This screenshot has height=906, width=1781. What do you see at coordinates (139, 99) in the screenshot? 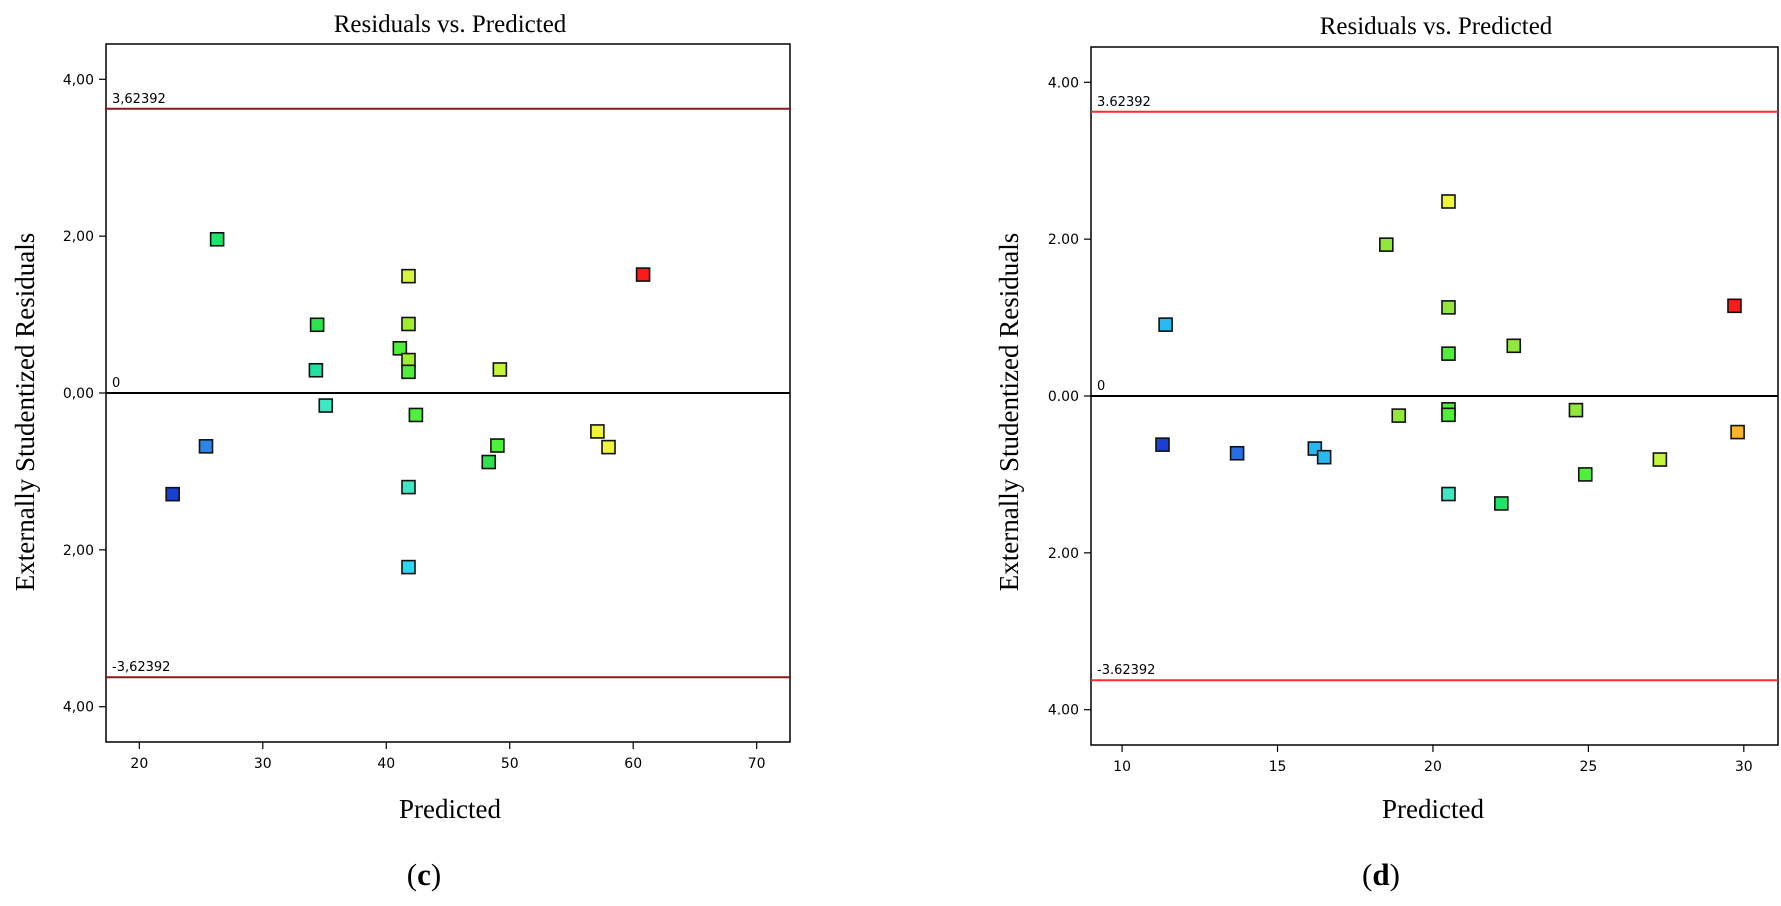
I see `reference-line-label: 3,62392` at bounding box center [139, 99].